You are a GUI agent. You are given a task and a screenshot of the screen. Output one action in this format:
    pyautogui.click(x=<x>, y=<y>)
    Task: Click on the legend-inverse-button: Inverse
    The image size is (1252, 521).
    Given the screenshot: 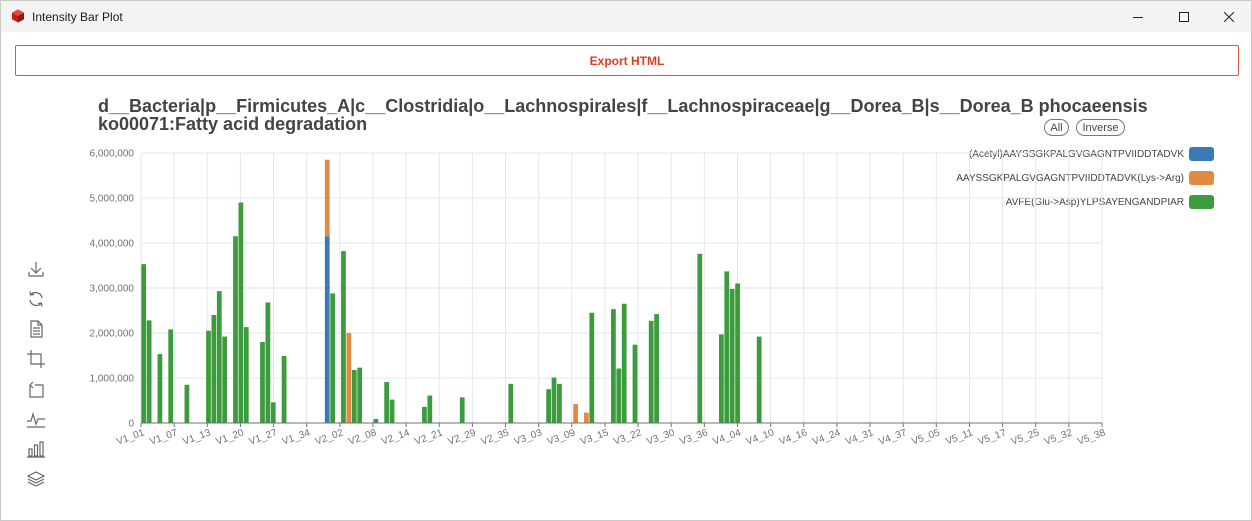 What is the action you would take?
    pyautogui.click(x=1100, y=127)
    